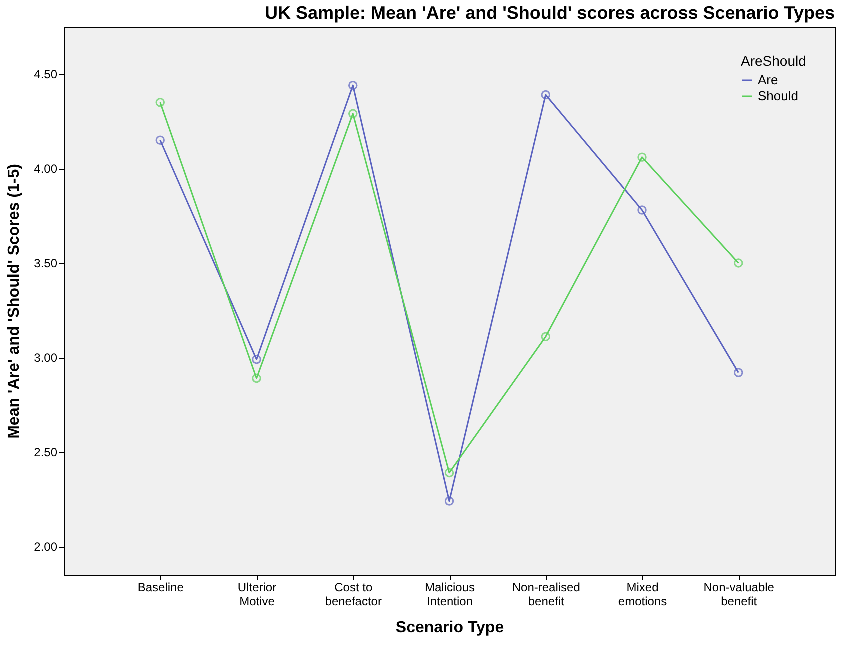 This screenshot has height=649, width=848. I want to click on y-tick-label: 3.50, so click(46, 263).